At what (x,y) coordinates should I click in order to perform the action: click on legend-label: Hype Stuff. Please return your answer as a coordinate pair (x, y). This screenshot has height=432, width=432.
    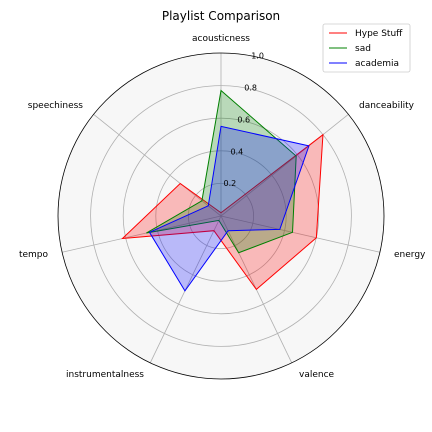
    Looking at the image, I should click on (379, 34).